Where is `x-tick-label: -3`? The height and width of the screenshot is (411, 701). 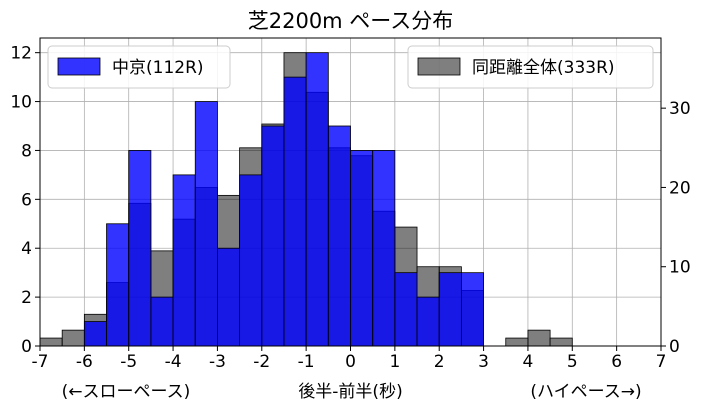 x-tick-label: -3 is located at coordinates (217, 362).